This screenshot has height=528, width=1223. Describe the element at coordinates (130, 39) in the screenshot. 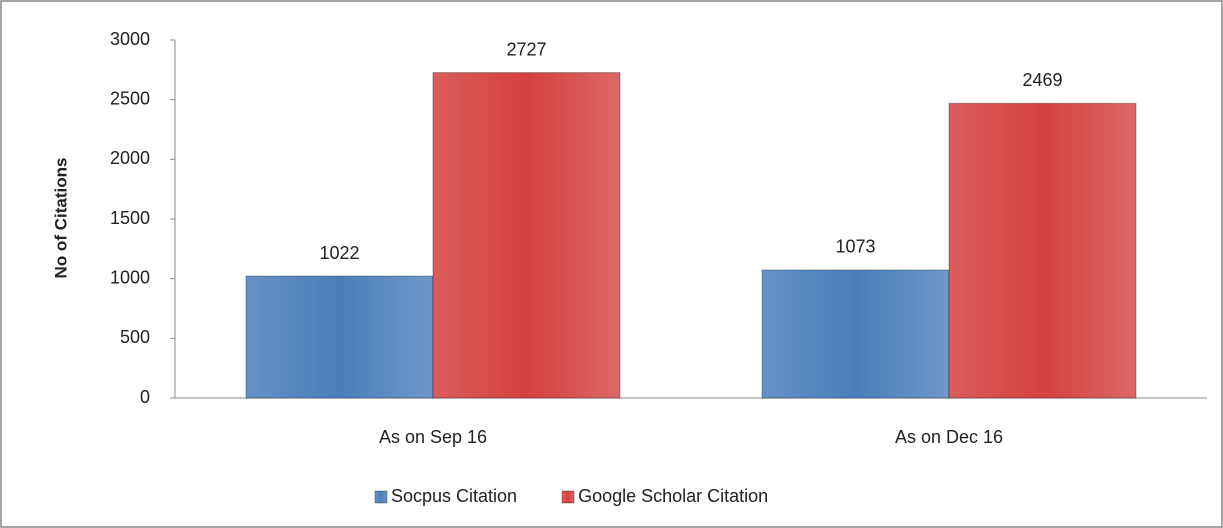

I see `y-tick-label: 3000` at that location.